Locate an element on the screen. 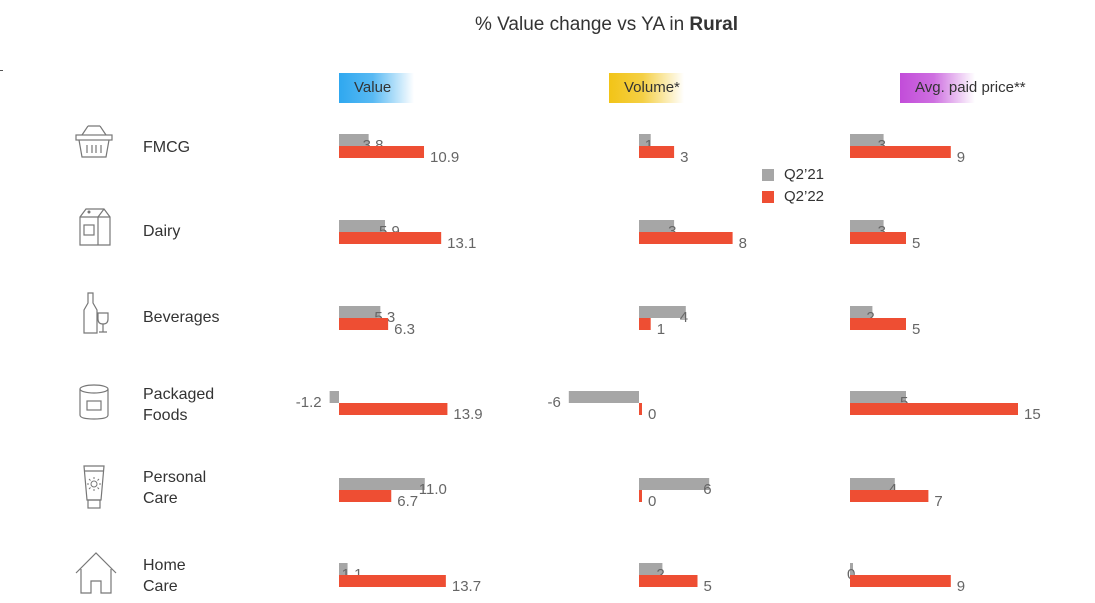 The width and height of the screenshot is (1095, 603). category-label-line1: Beverages is located at coordinates (181, 317).